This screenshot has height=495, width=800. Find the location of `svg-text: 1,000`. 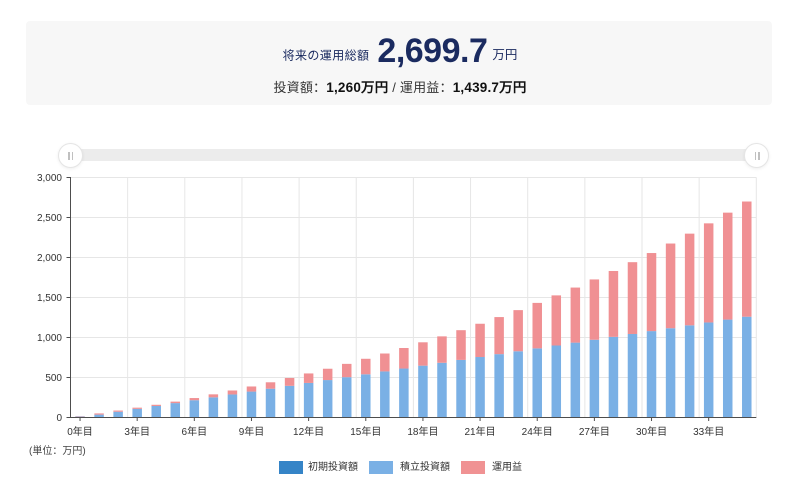

svg-text: 1,000 is located at coordinates (49, 338).